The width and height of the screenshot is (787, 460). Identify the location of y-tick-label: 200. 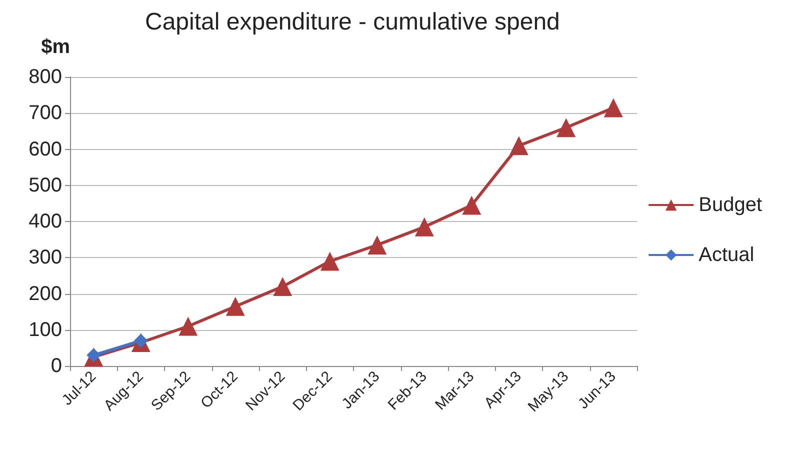
(45, 293).